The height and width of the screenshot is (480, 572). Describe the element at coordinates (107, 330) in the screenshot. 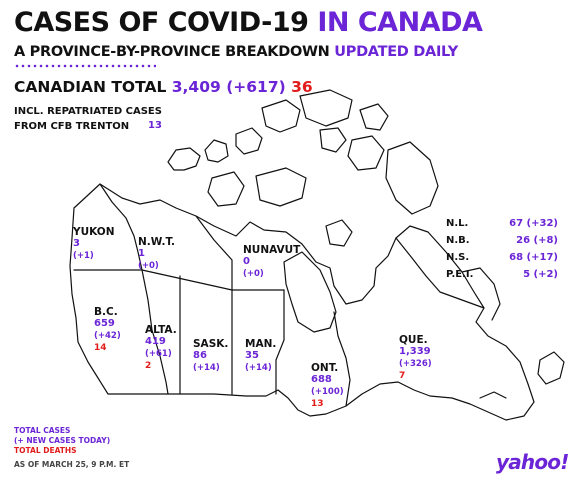

I see `province-bc: B.C. 659 (+42) 14` at that location.